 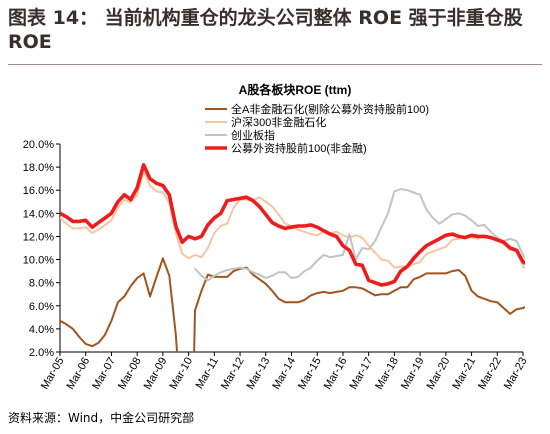 What do you see at coordinates (490, 374) in the screenshot?
I see `x-tick-label: Mar-22` at bounding box center [490, 374].